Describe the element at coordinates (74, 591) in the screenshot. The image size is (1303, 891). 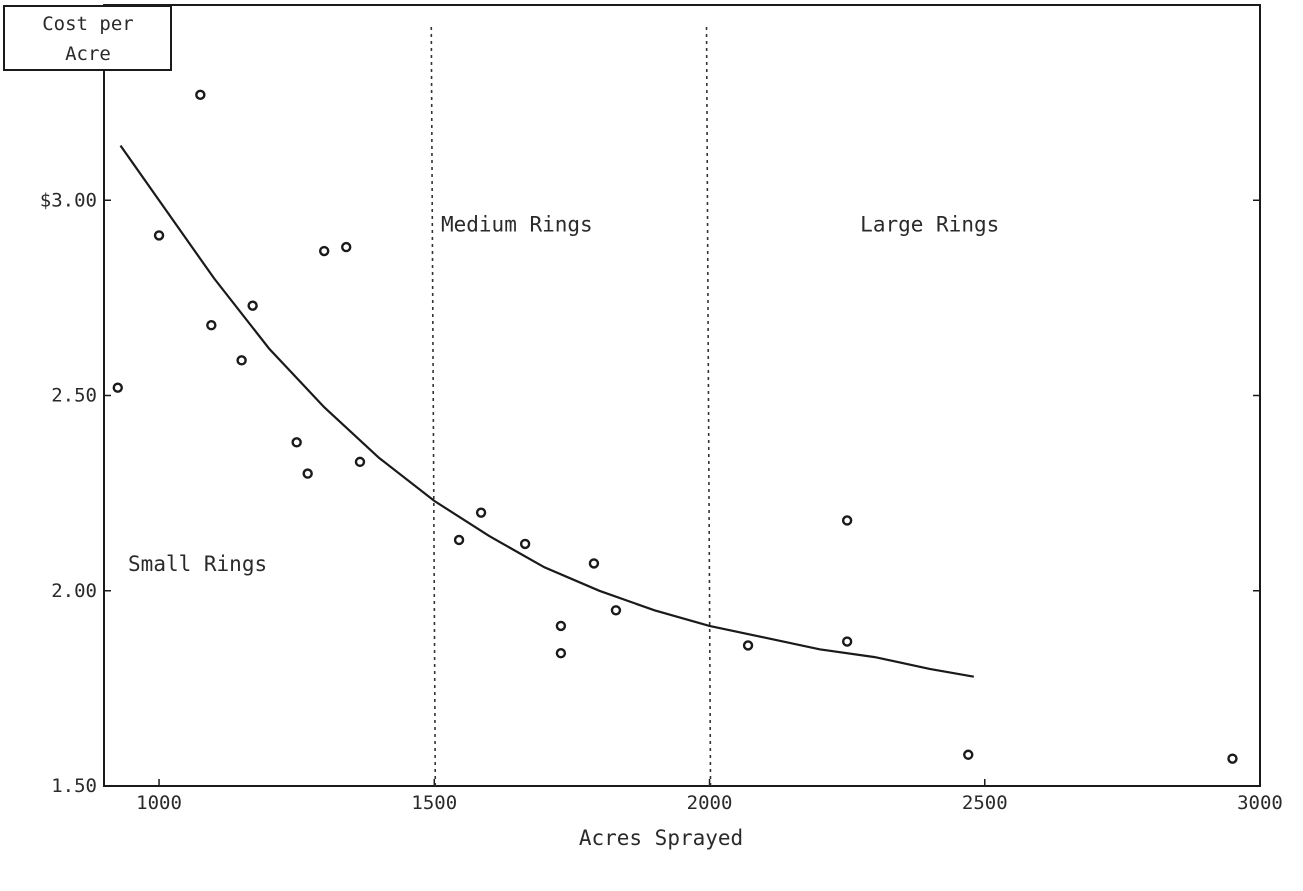
I see `y-tick-label: 2.00` at that location.